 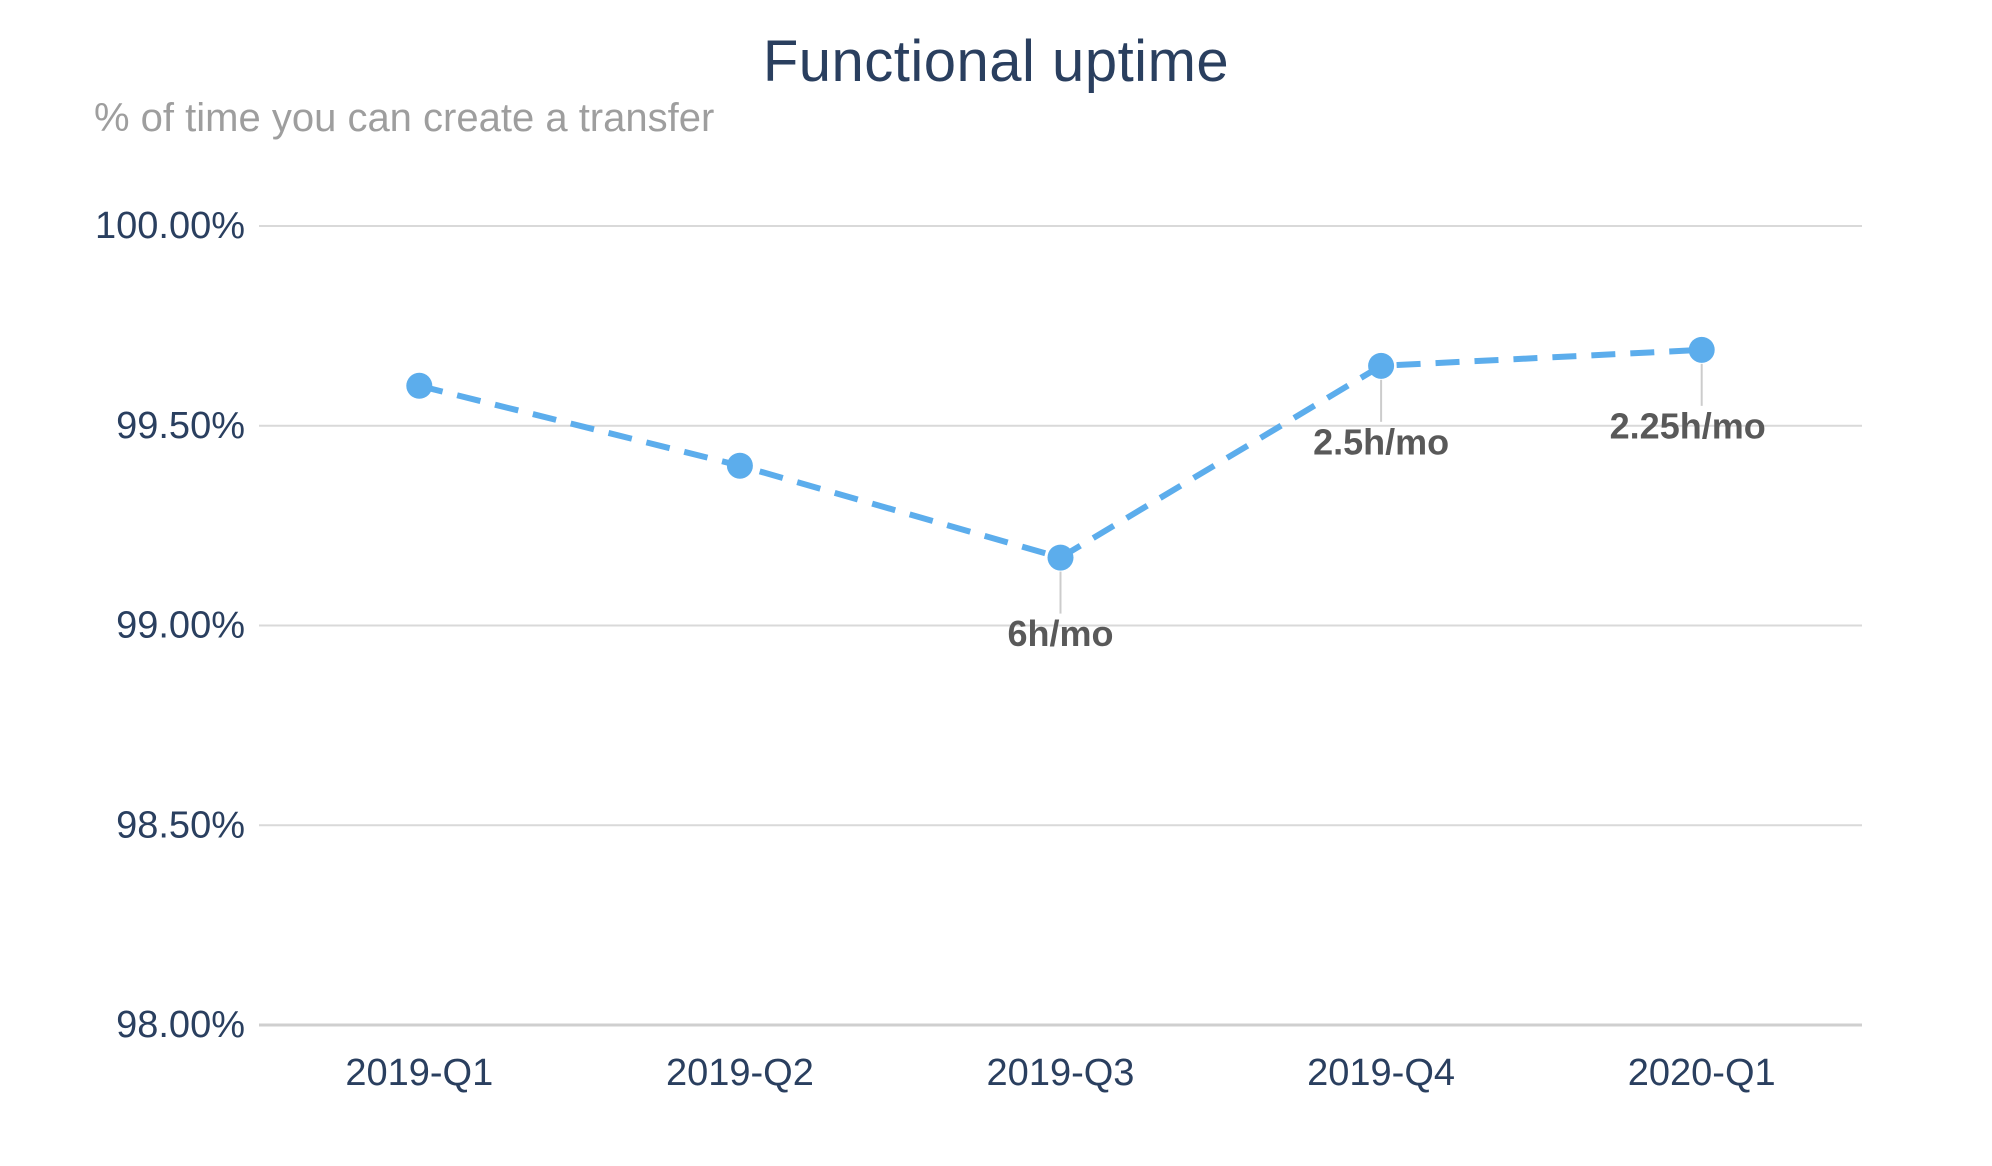 What do you see at coordinates (404, 118) in the screenshot?
I see `chart-subtitle: % of time you can create a transfer` at bounding box center [404, 118].